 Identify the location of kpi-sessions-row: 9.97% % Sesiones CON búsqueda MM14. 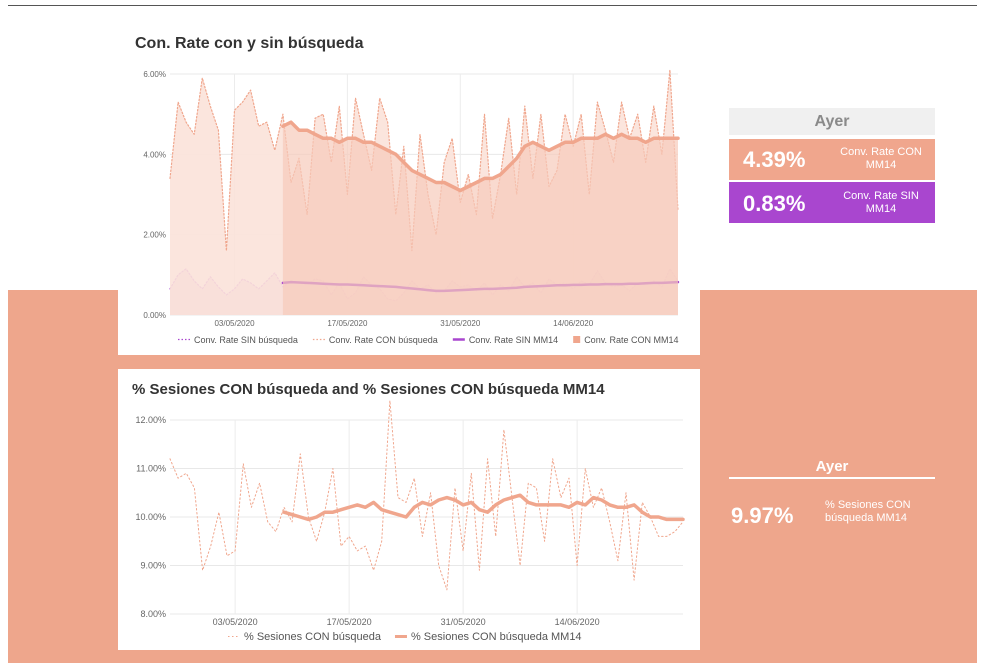
(832, 515).